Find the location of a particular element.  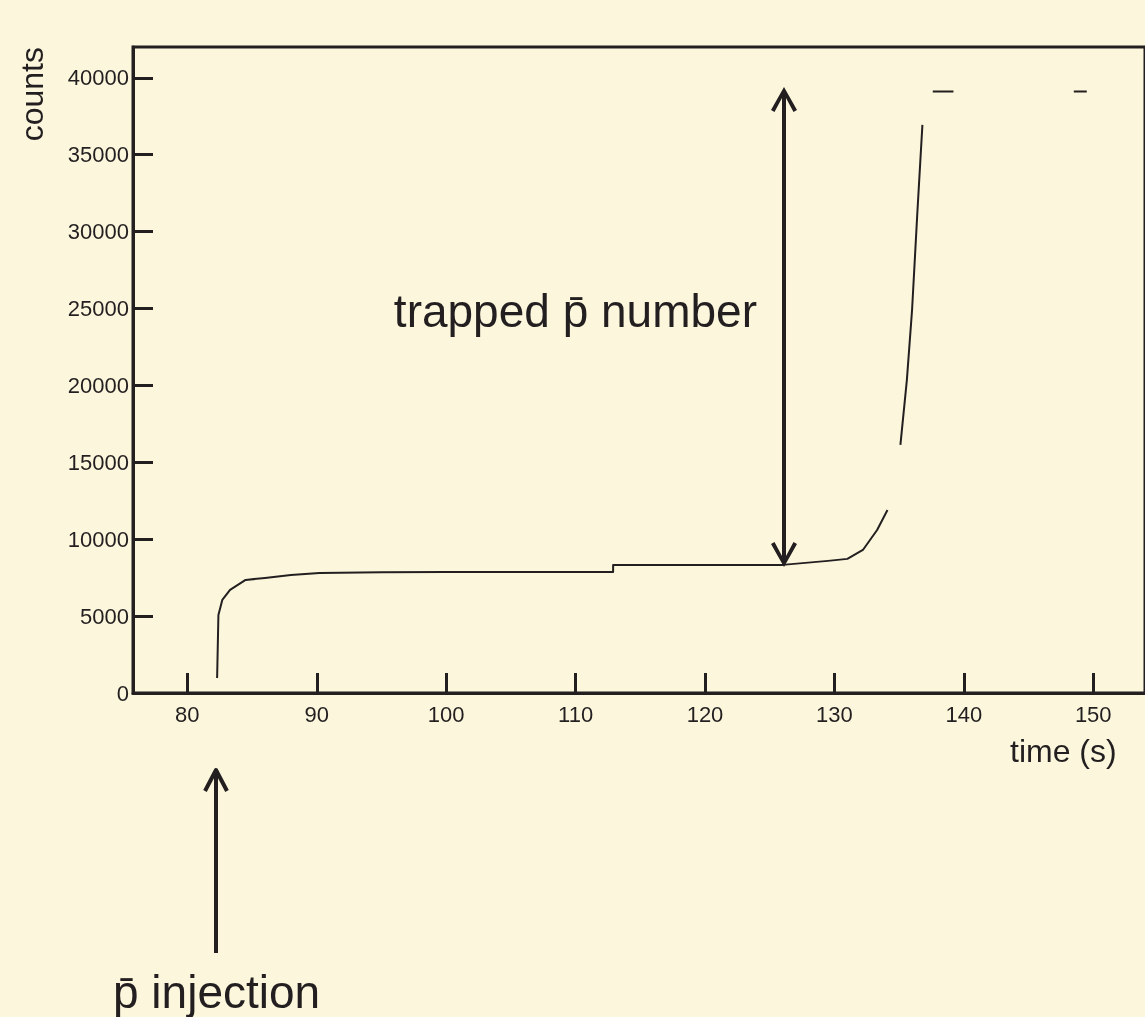

y-tick-label: 40000 is located at coordinates (98, 78).